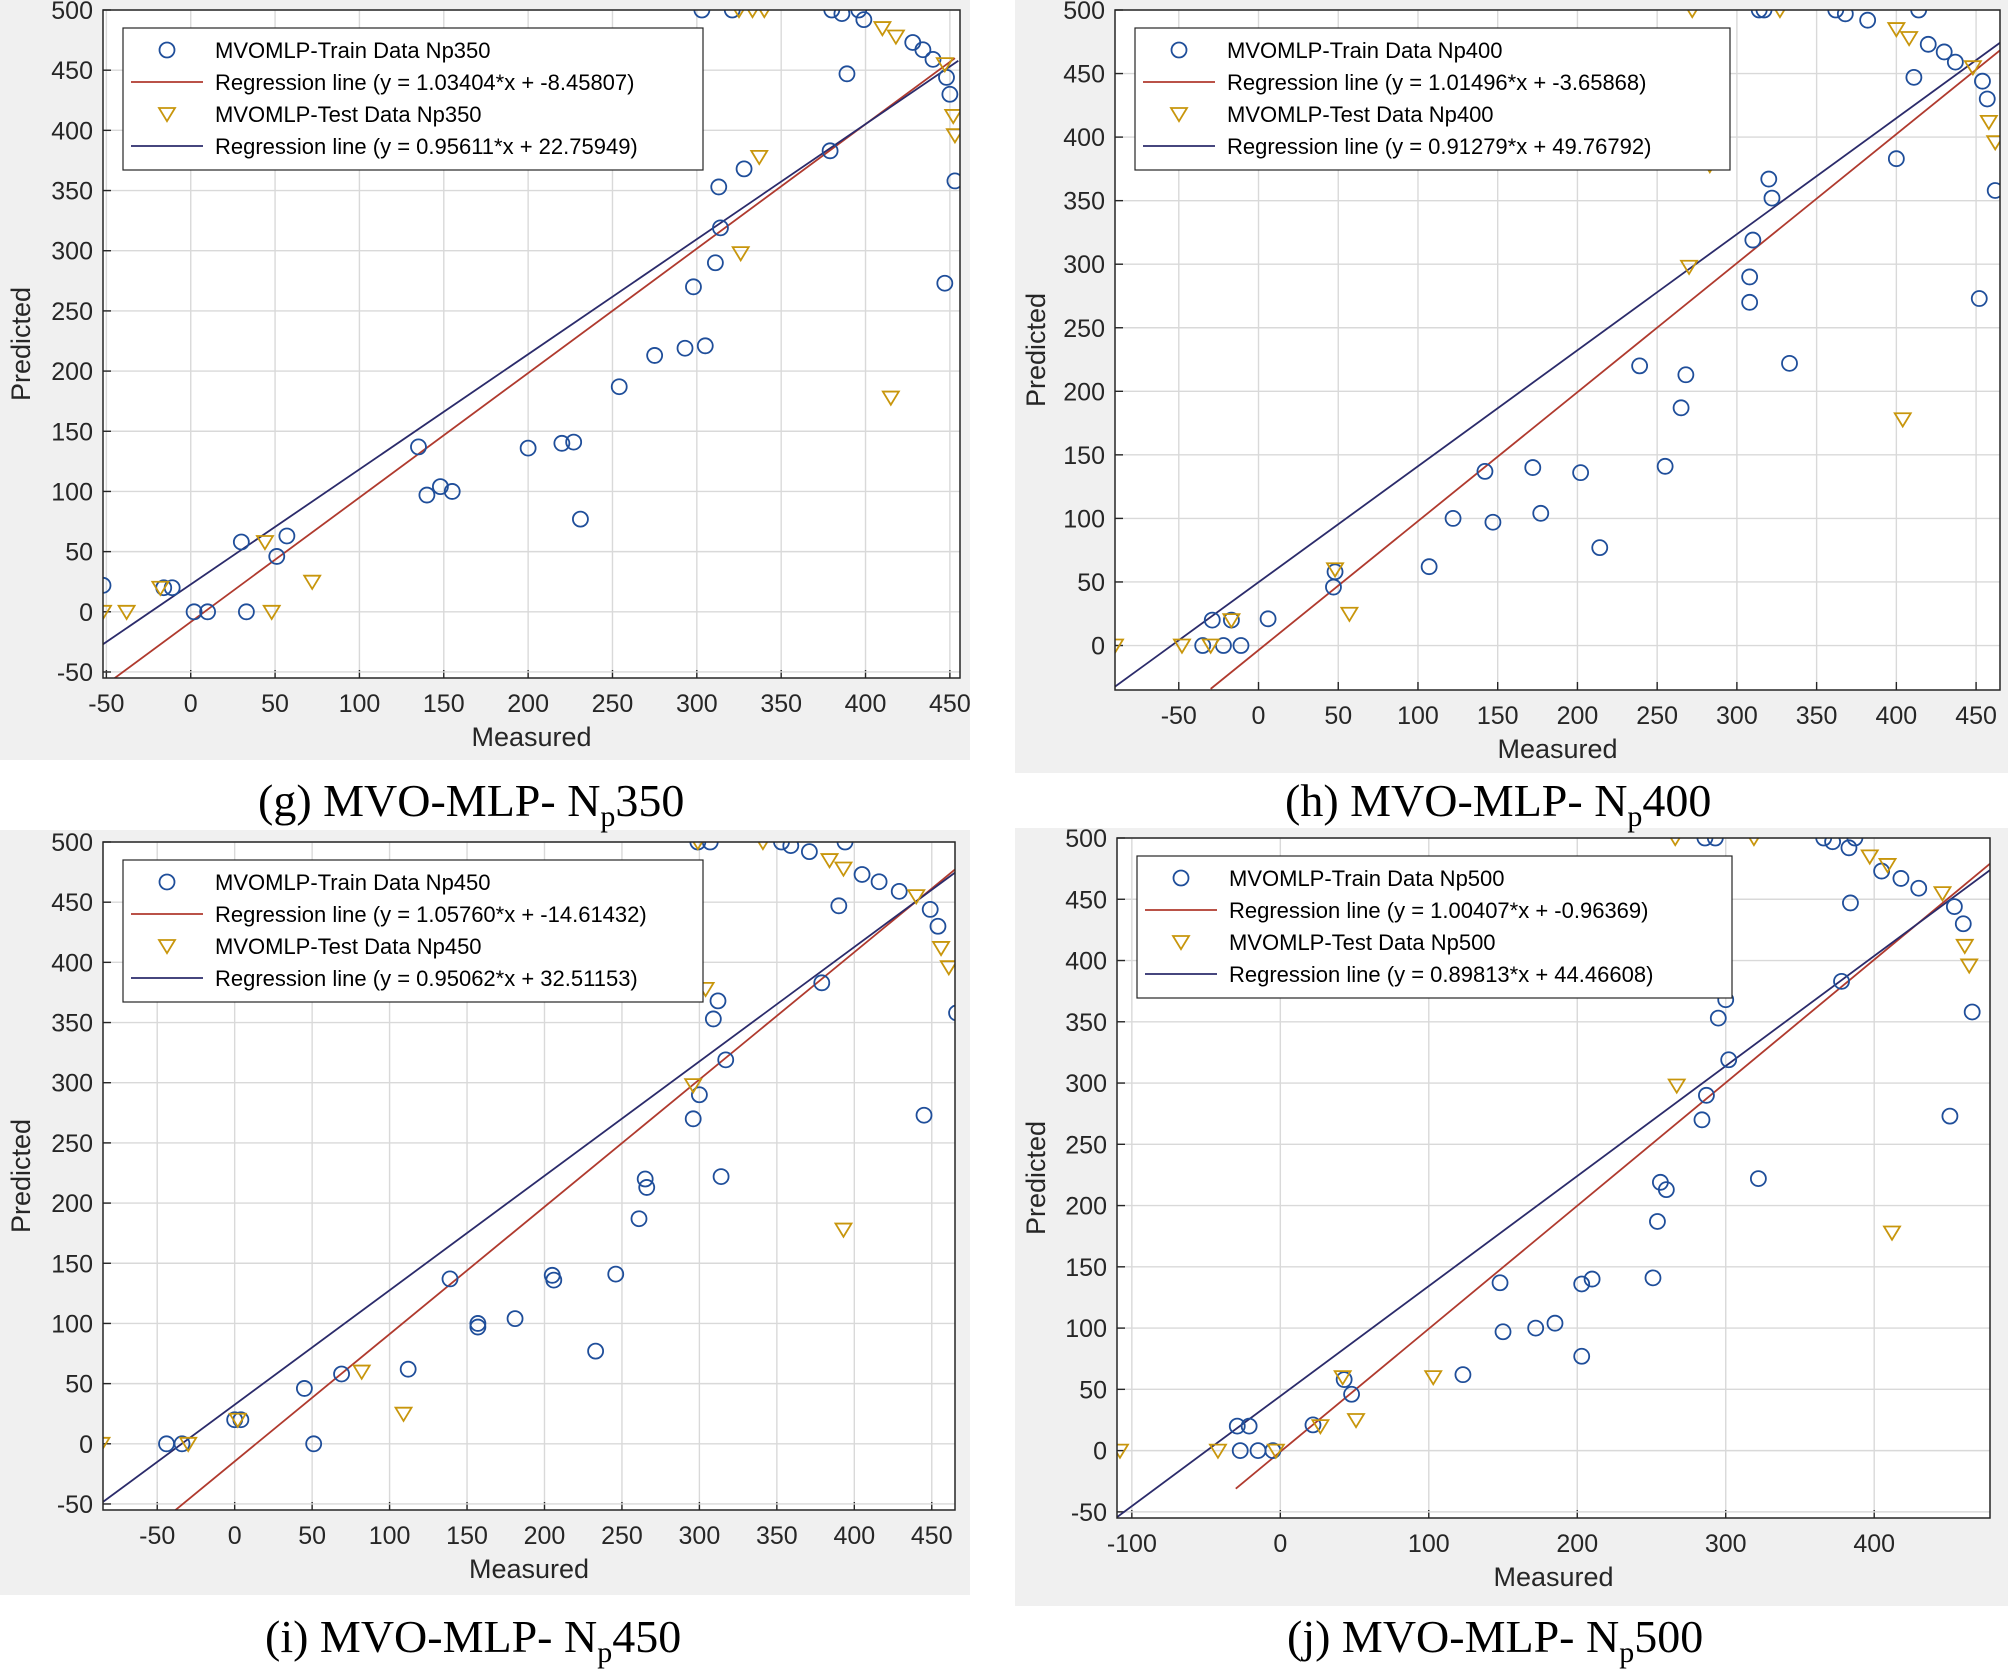 This screenshot has height=1670, width=2008. What do you see at coordinates (1179, 115) in the screenshot?
I see `legend-test-data-marker` at bounding box center [1179, 115].